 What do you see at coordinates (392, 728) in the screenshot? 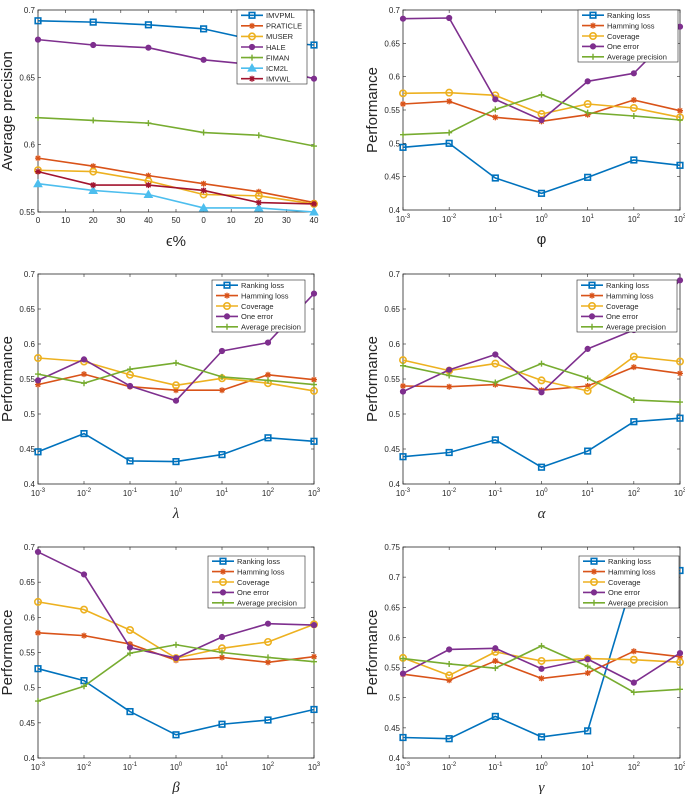
I see `y-tick-label: 0.45` at bounding box center [392, 728].